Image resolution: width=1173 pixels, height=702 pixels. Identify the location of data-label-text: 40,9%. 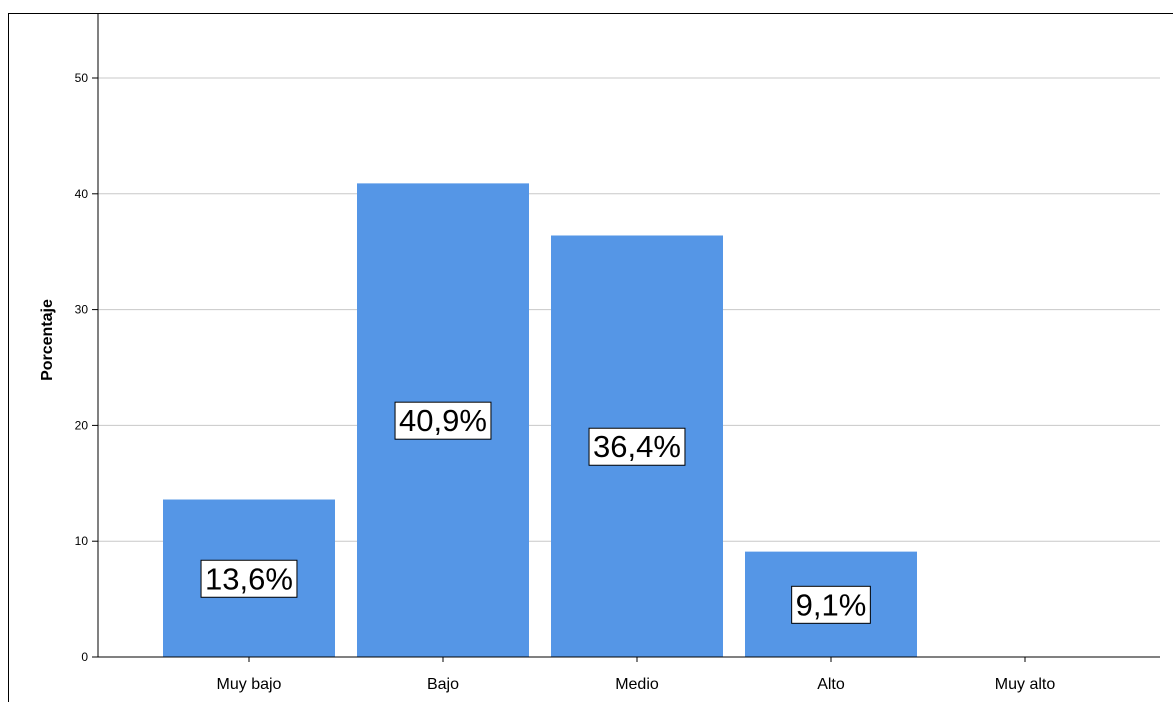
(443, 420).